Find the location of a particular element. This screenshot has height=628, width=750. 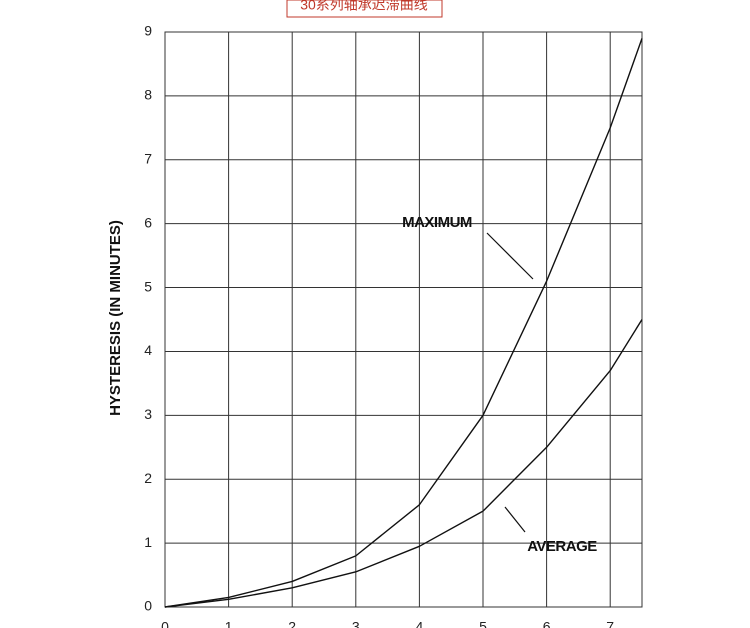

x-tick-label: 2 is located at coordinates (292, 623).